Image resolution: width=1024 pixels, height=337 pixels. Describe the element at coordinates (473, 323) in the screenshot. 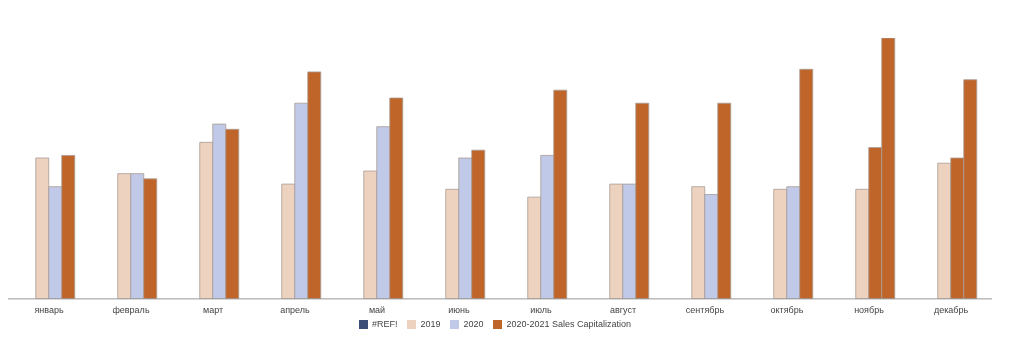

I see `legend-label: 2020` at that location.